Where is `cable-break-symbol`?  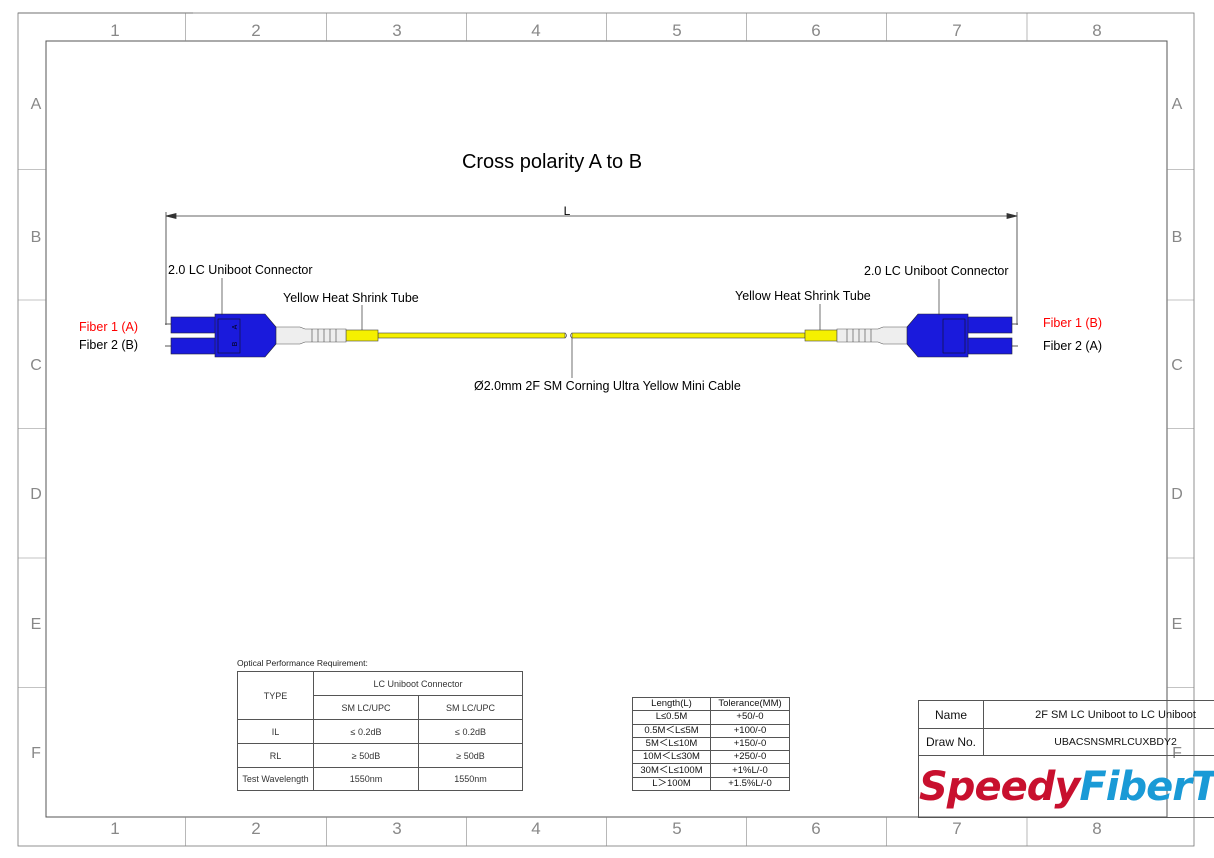 cable-break-symbol is located at coordinates (568, 335).